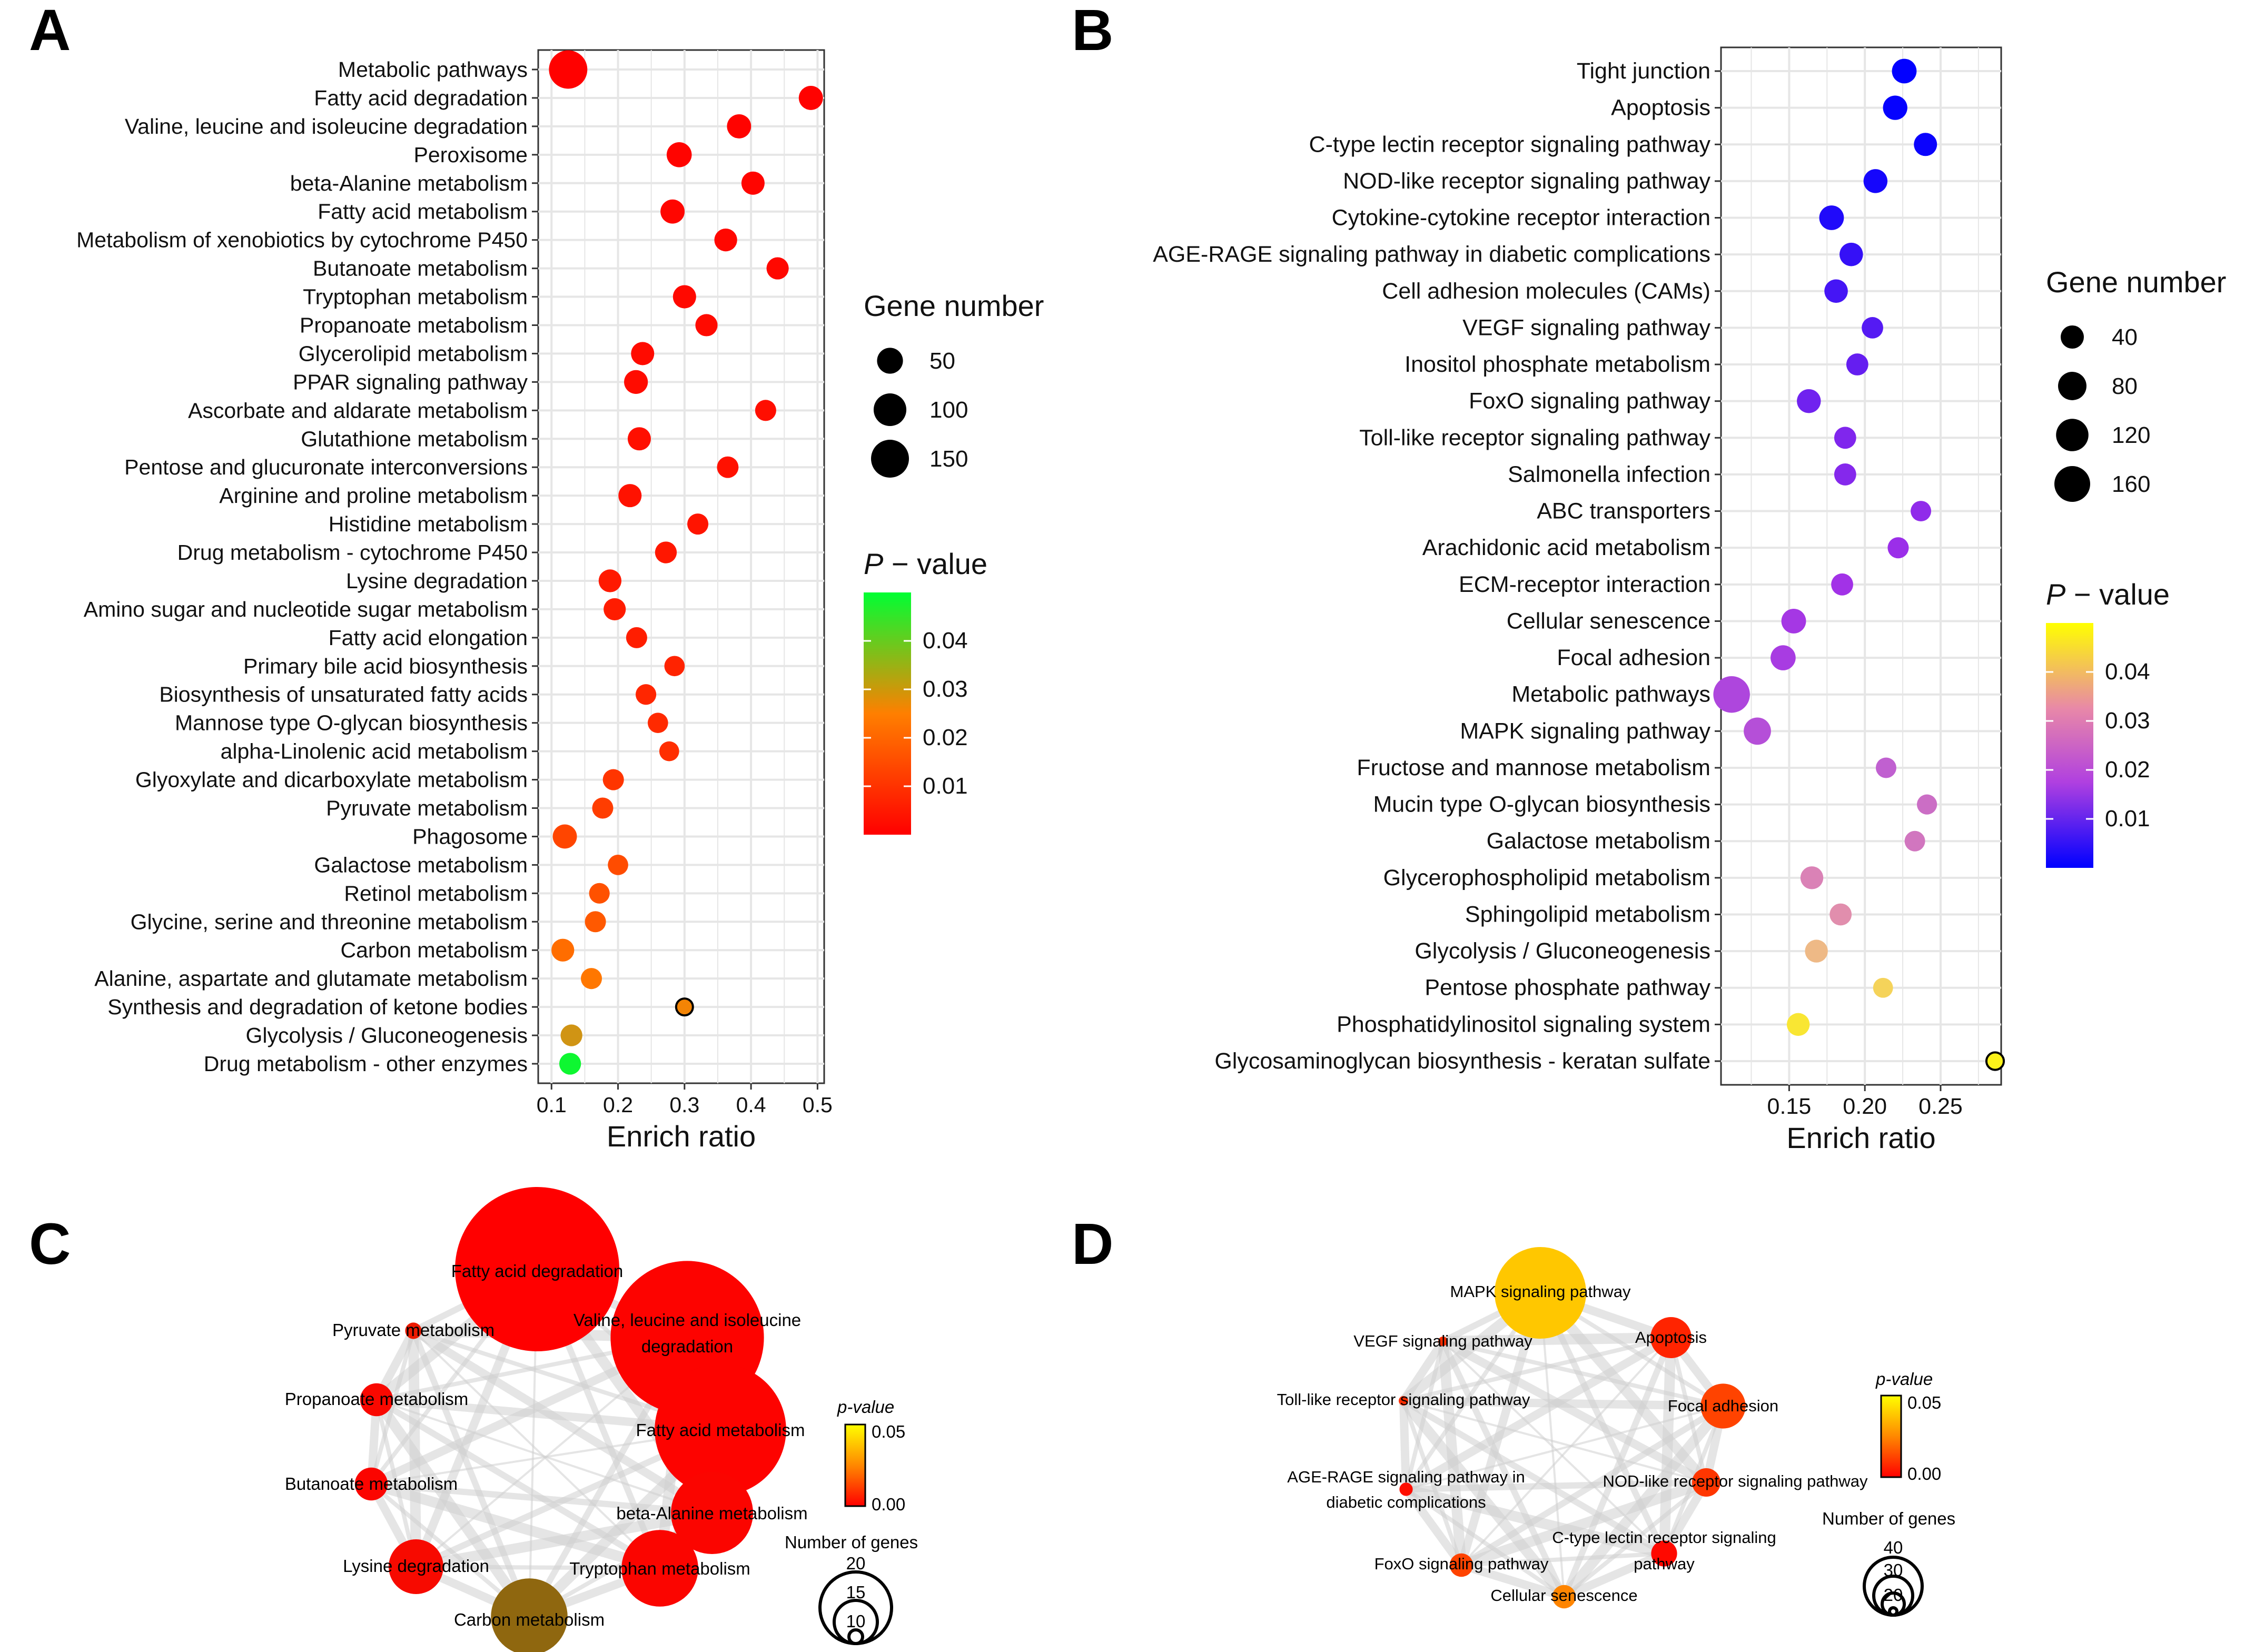  I want to click on color-legend-label: 0.01, so click(2127, 819).